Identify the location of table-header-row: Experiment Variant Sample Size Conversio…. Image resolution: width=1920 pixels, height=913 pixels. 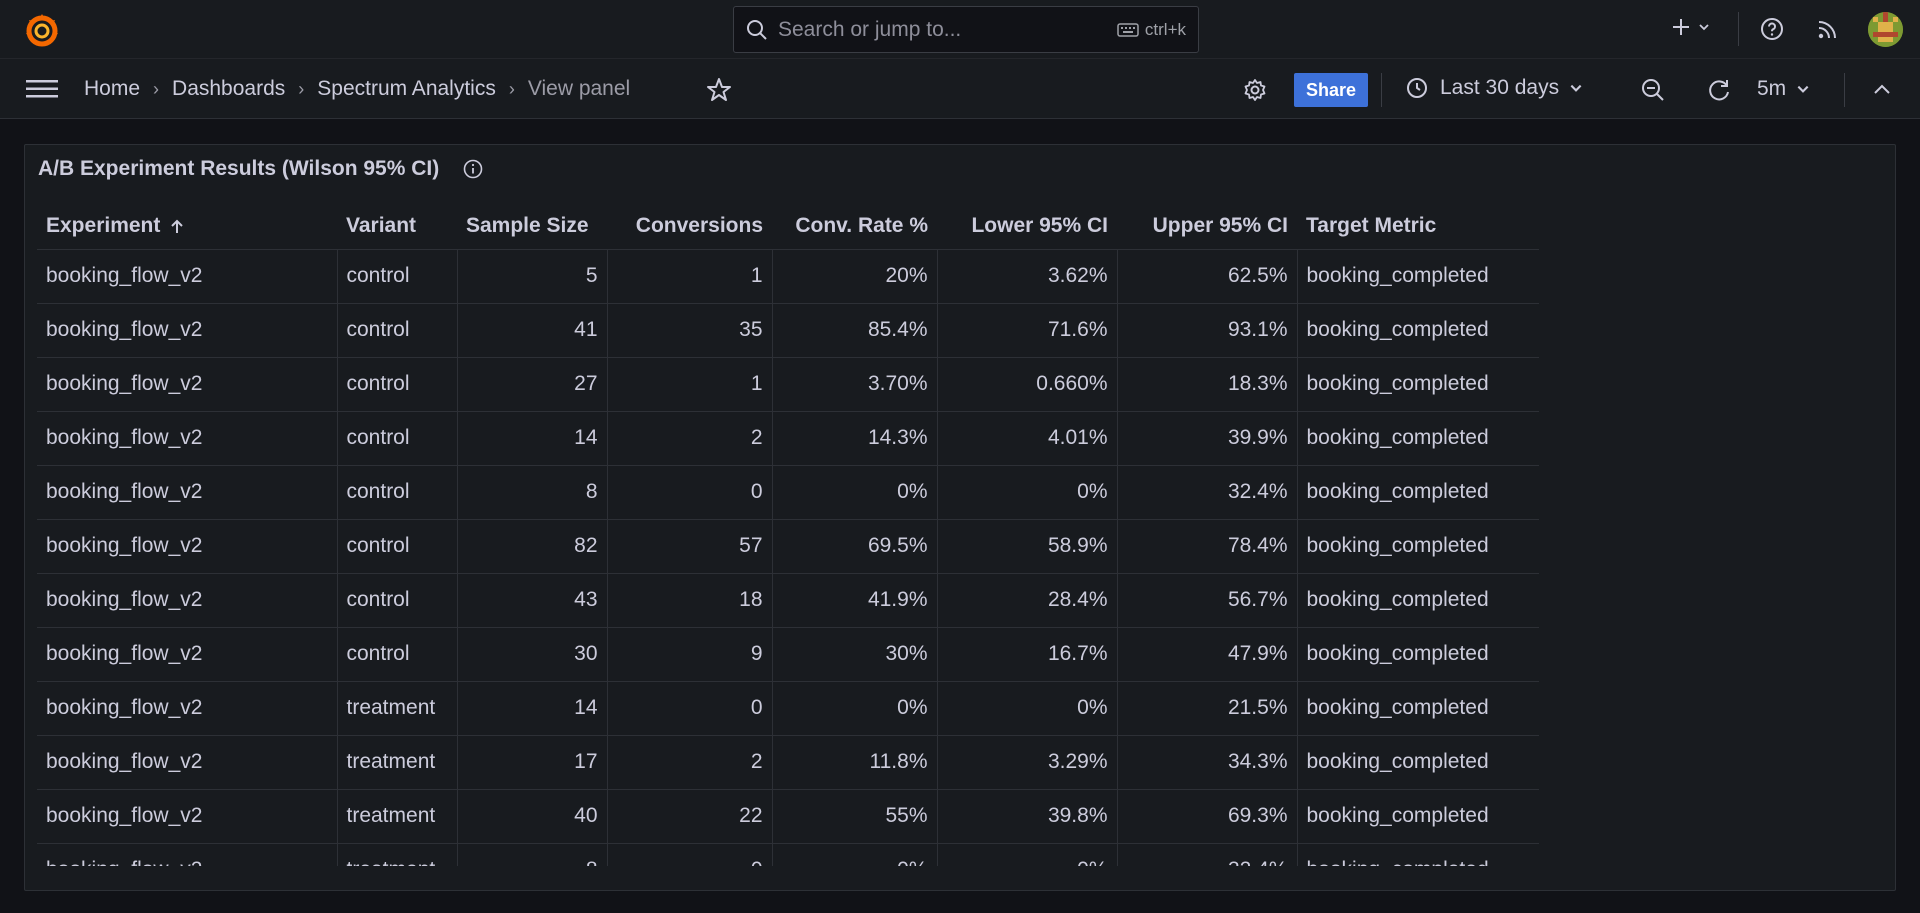
(788, 226).